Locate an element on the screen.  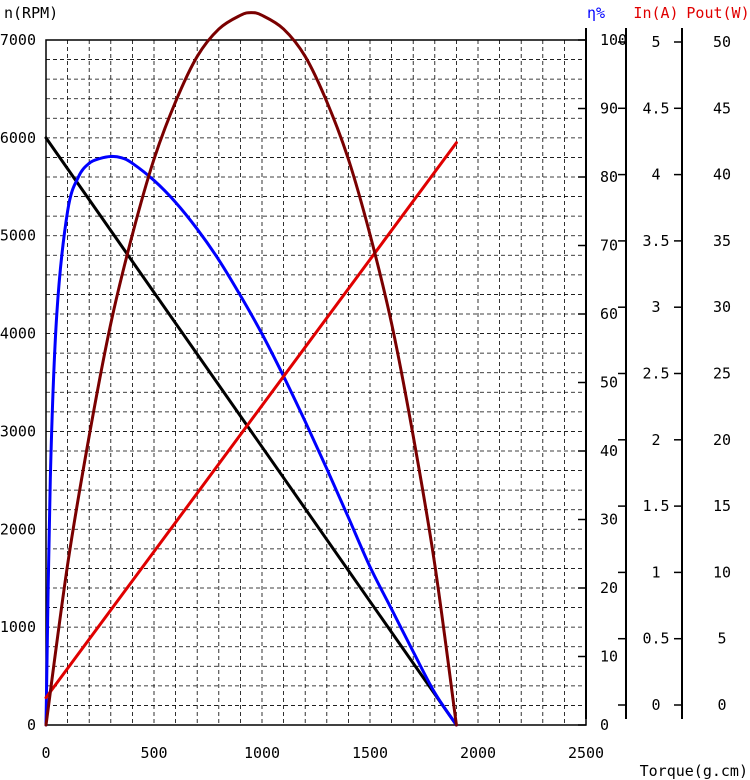
efficiency-tick-label: 60 is located at coordinates (609, 314).